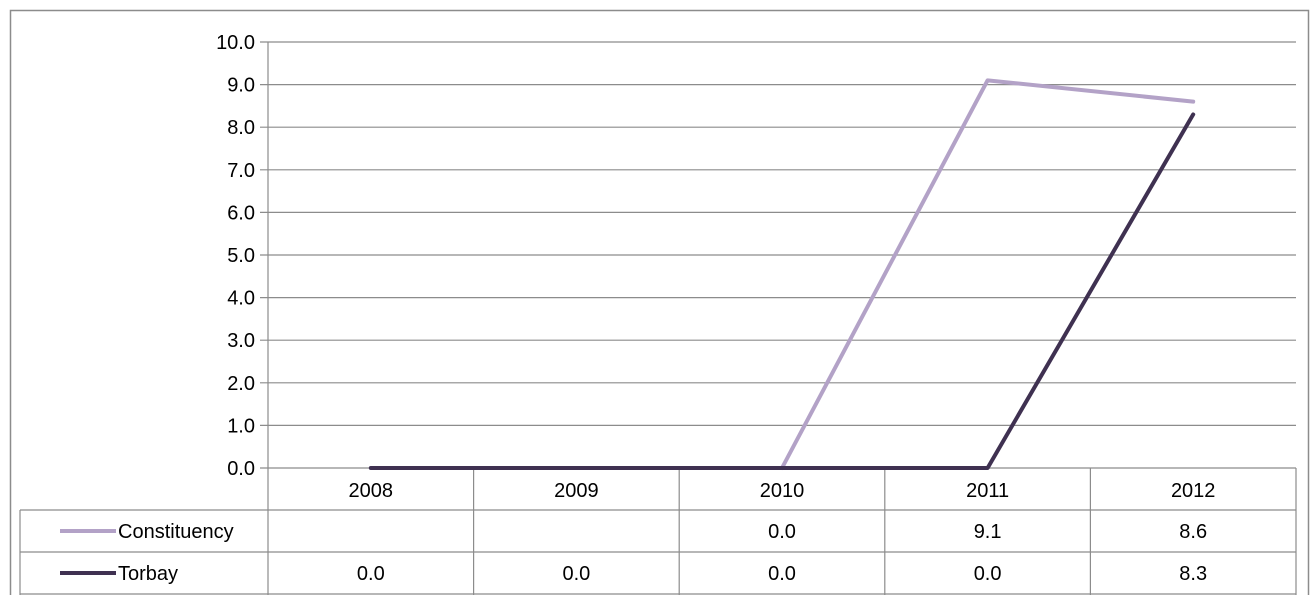 The image size is (1314, 600). Describe the element at coordinates (782, 491) in the screenshot. I see `x-category-label: 2010` at that location.